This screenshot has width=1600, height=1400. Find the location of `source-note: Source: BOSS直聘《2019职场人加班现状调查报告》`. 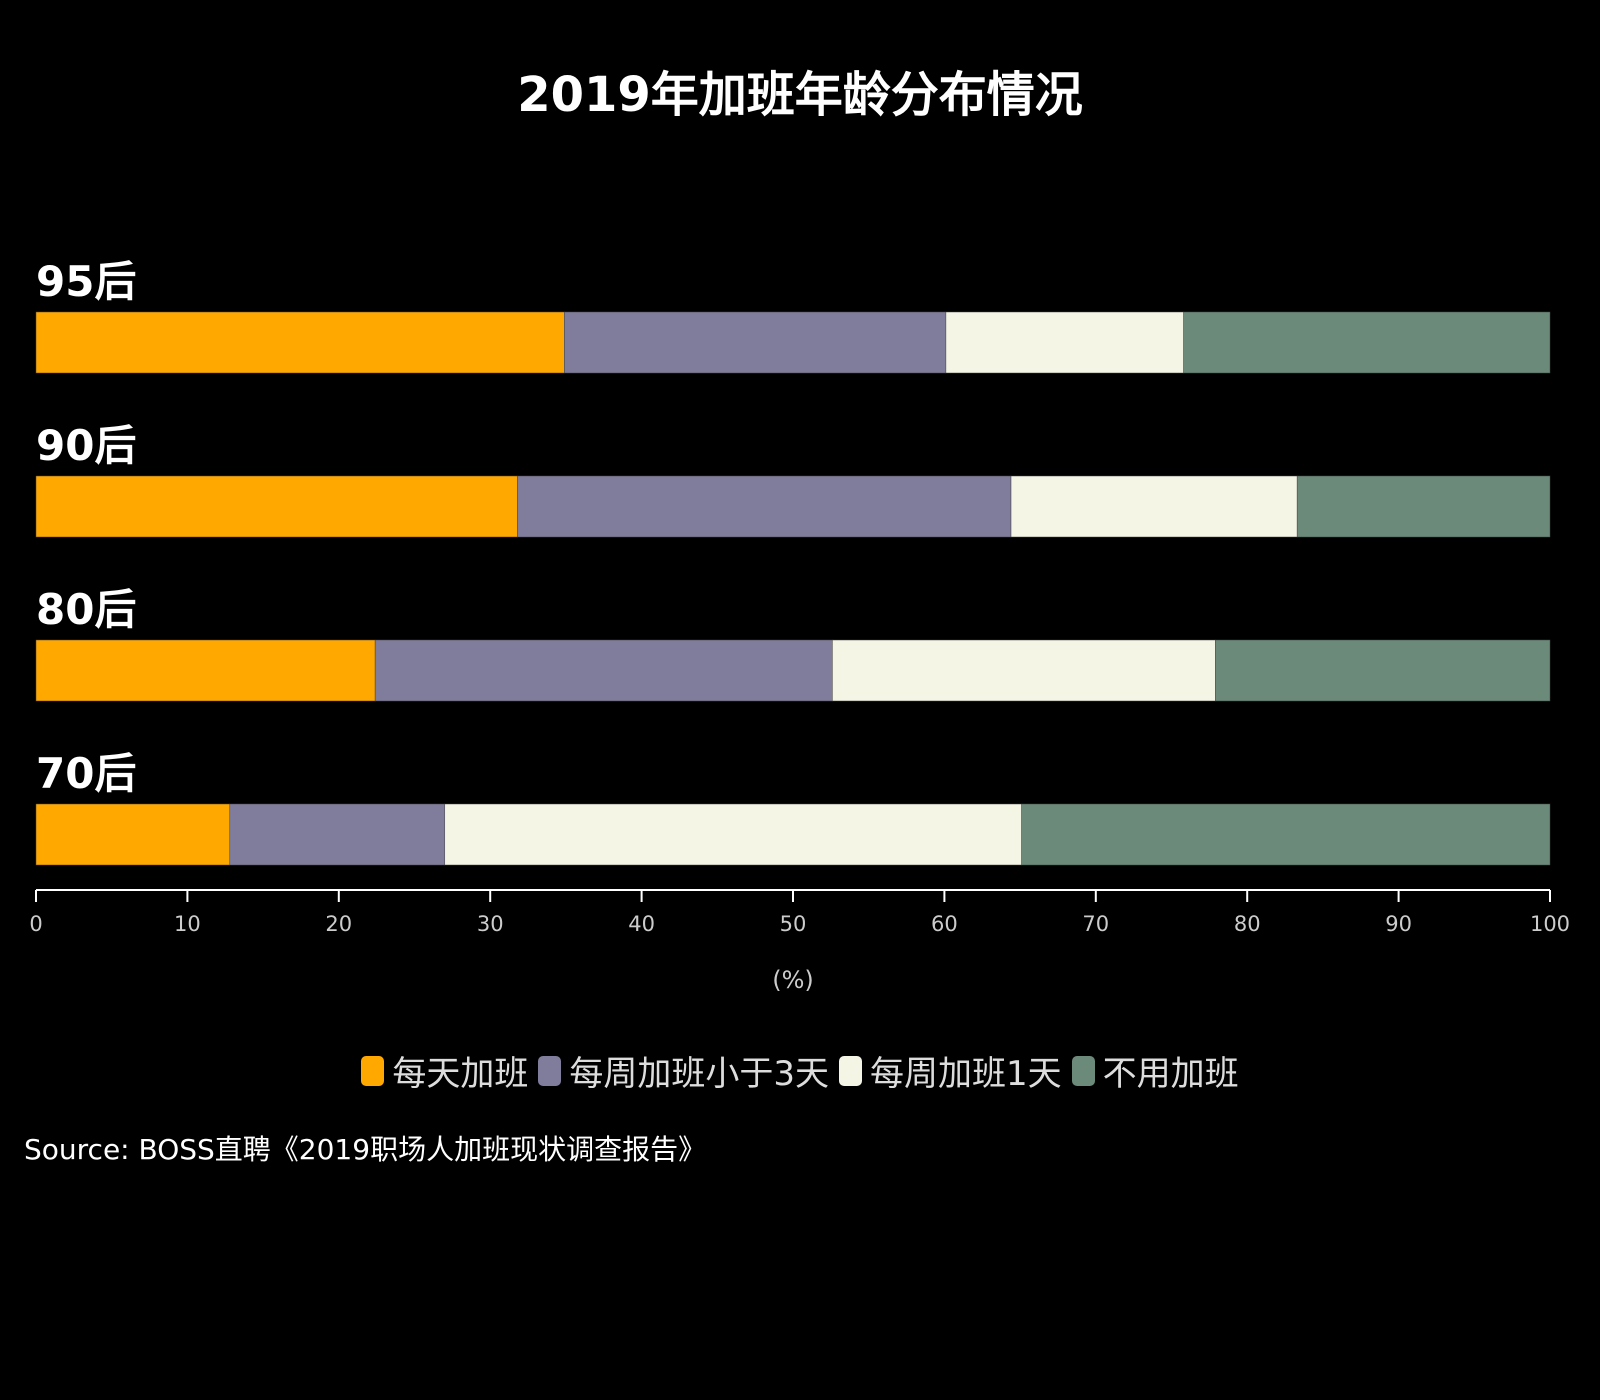

source-note: Source: BOSS直聘《2019职场人加班现状调查报告》 is located at coordinates (365, 1149).